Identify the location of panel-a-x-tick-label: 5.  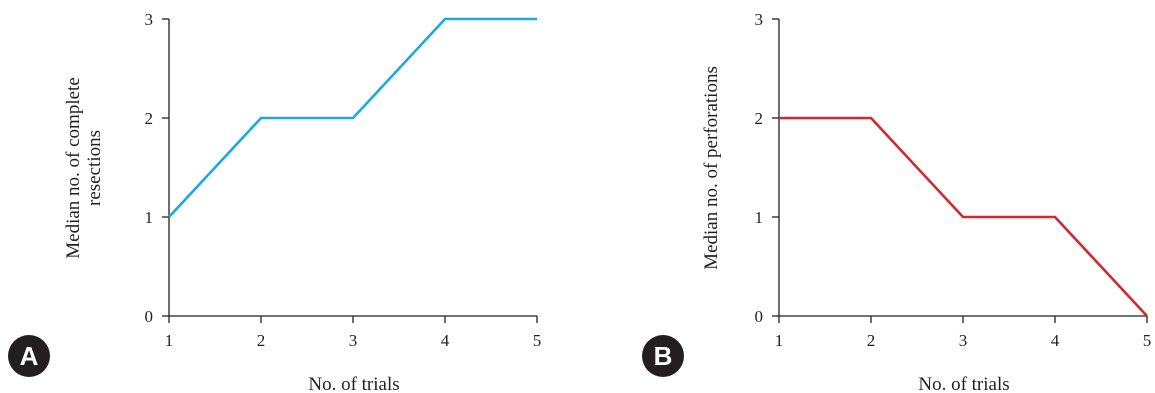
(537, 340).